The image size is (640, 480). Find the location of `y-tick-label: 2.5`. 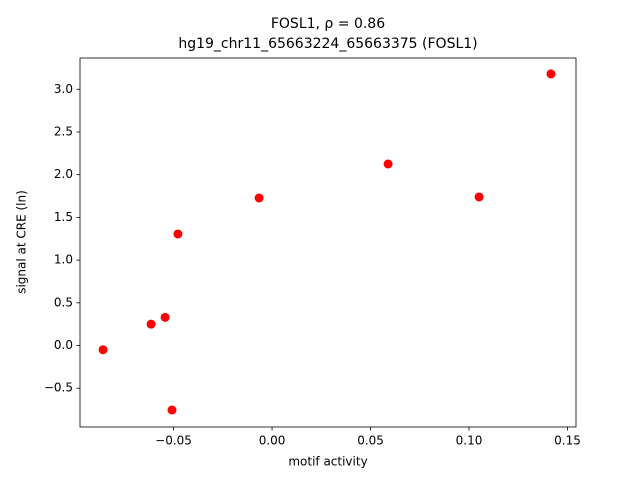

y-tick-label: 2.5 is located at coordinates (63, 131).